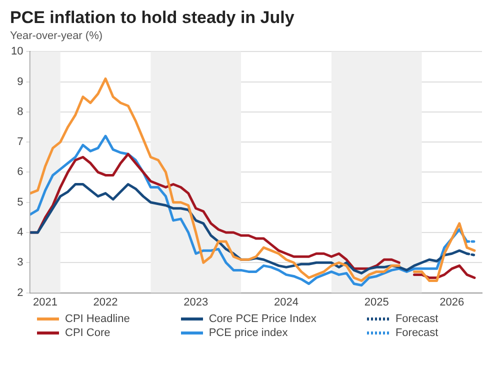 The width and height of the screenshot is (500, 374). Describe the element at coordinates (452, 302) in the screenshot. I see `x-tick-label: 2026` at that location.